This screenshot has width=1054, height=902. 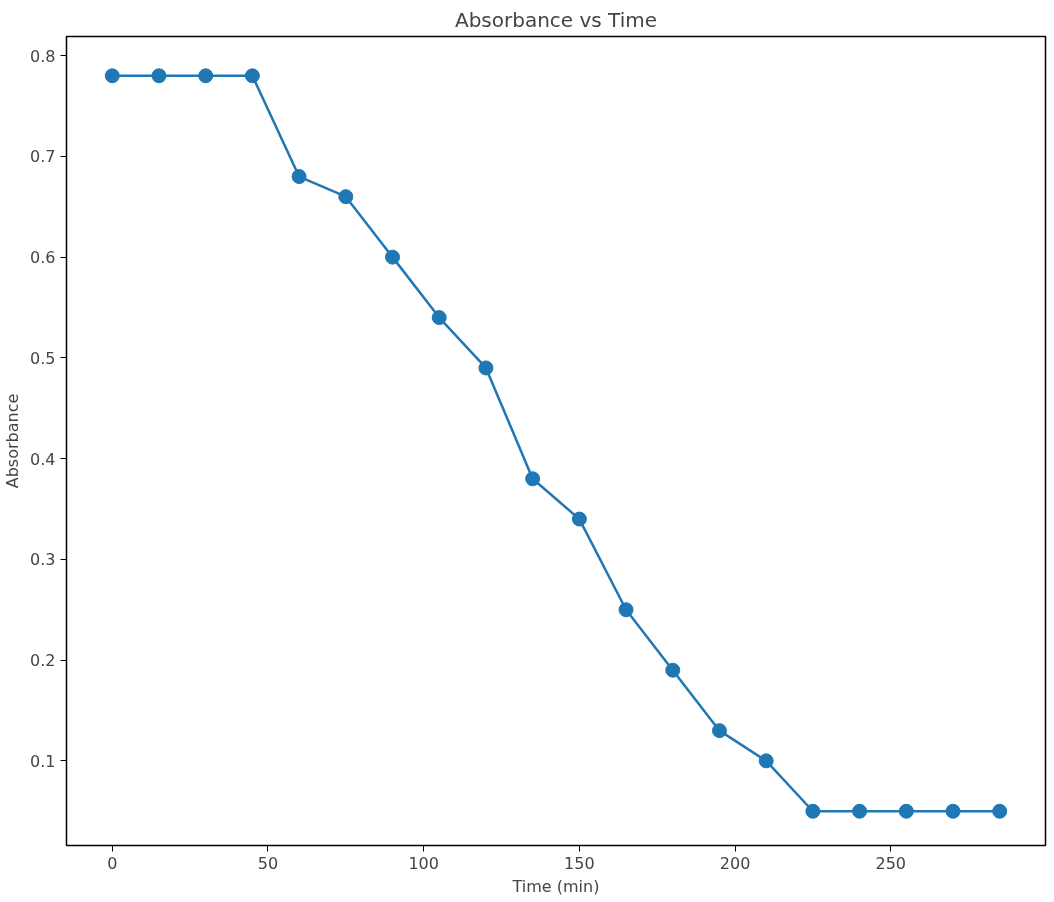 I want to click on y-tick-label: 0.5, so click(x=43, y=358).